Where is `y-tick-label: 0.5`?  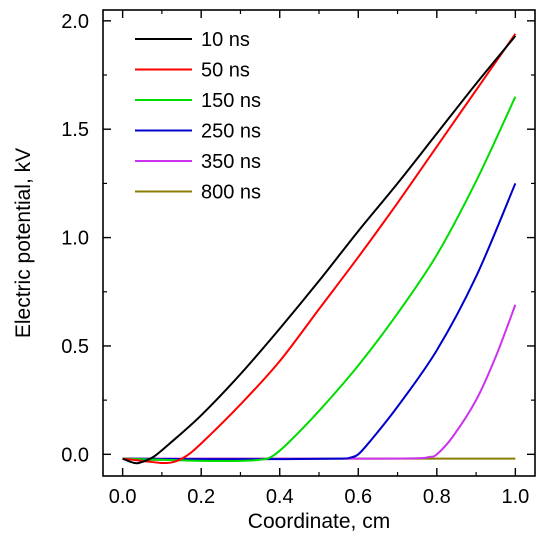 y-tick-label: 0.5 is located at coordinates (75, 347).